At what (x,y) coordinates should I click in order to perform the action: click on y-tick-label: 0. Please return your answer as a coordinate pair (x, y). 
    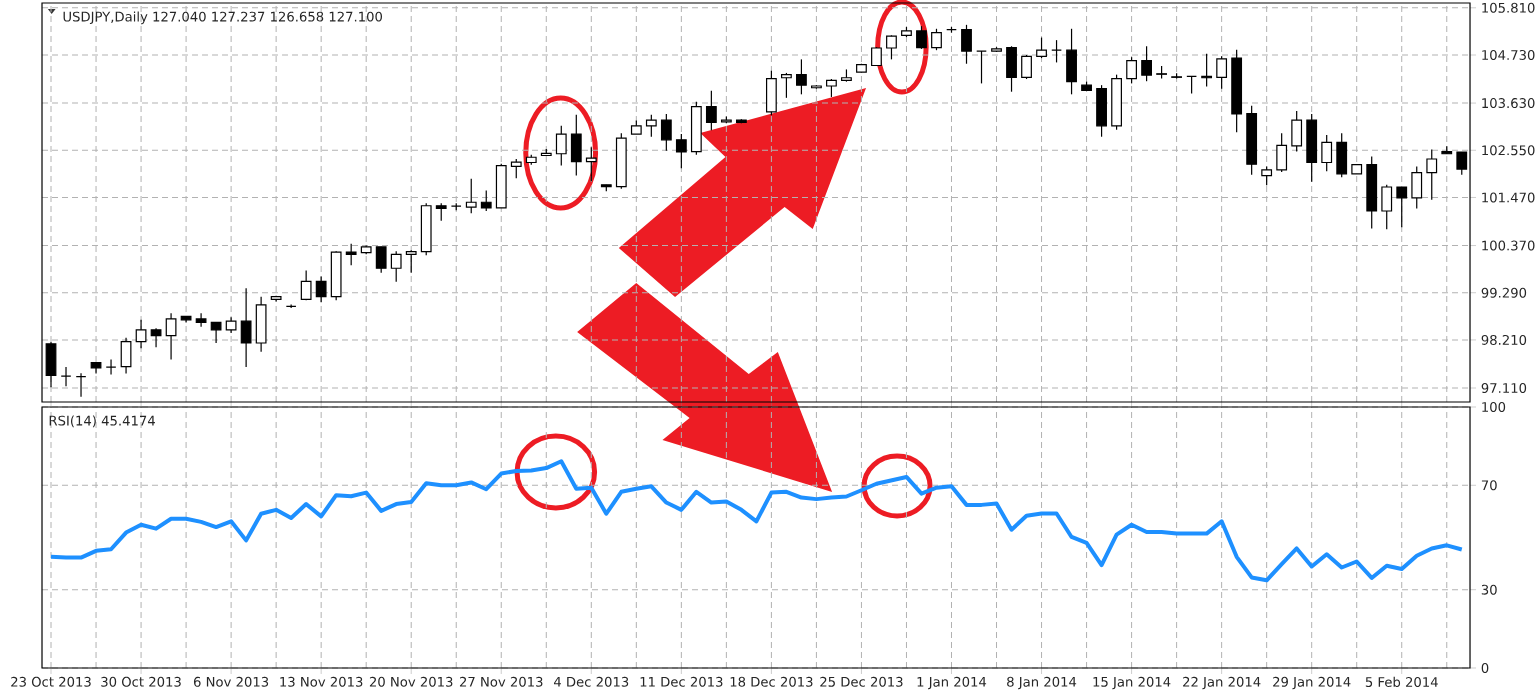
    Looking at the image, I should click on (1485, 668).